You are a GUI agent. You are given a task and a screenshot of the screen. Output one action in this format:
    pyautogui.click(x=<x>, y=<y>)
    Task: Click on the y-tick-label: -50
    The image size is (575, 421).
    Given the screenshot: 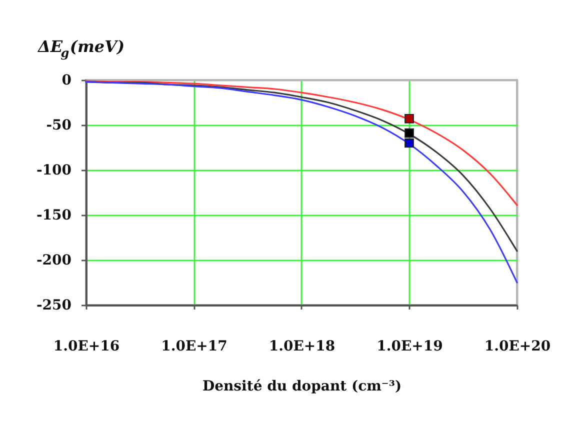 What is the action you would take?
    pyautogui.click(x=59, y=126)
    